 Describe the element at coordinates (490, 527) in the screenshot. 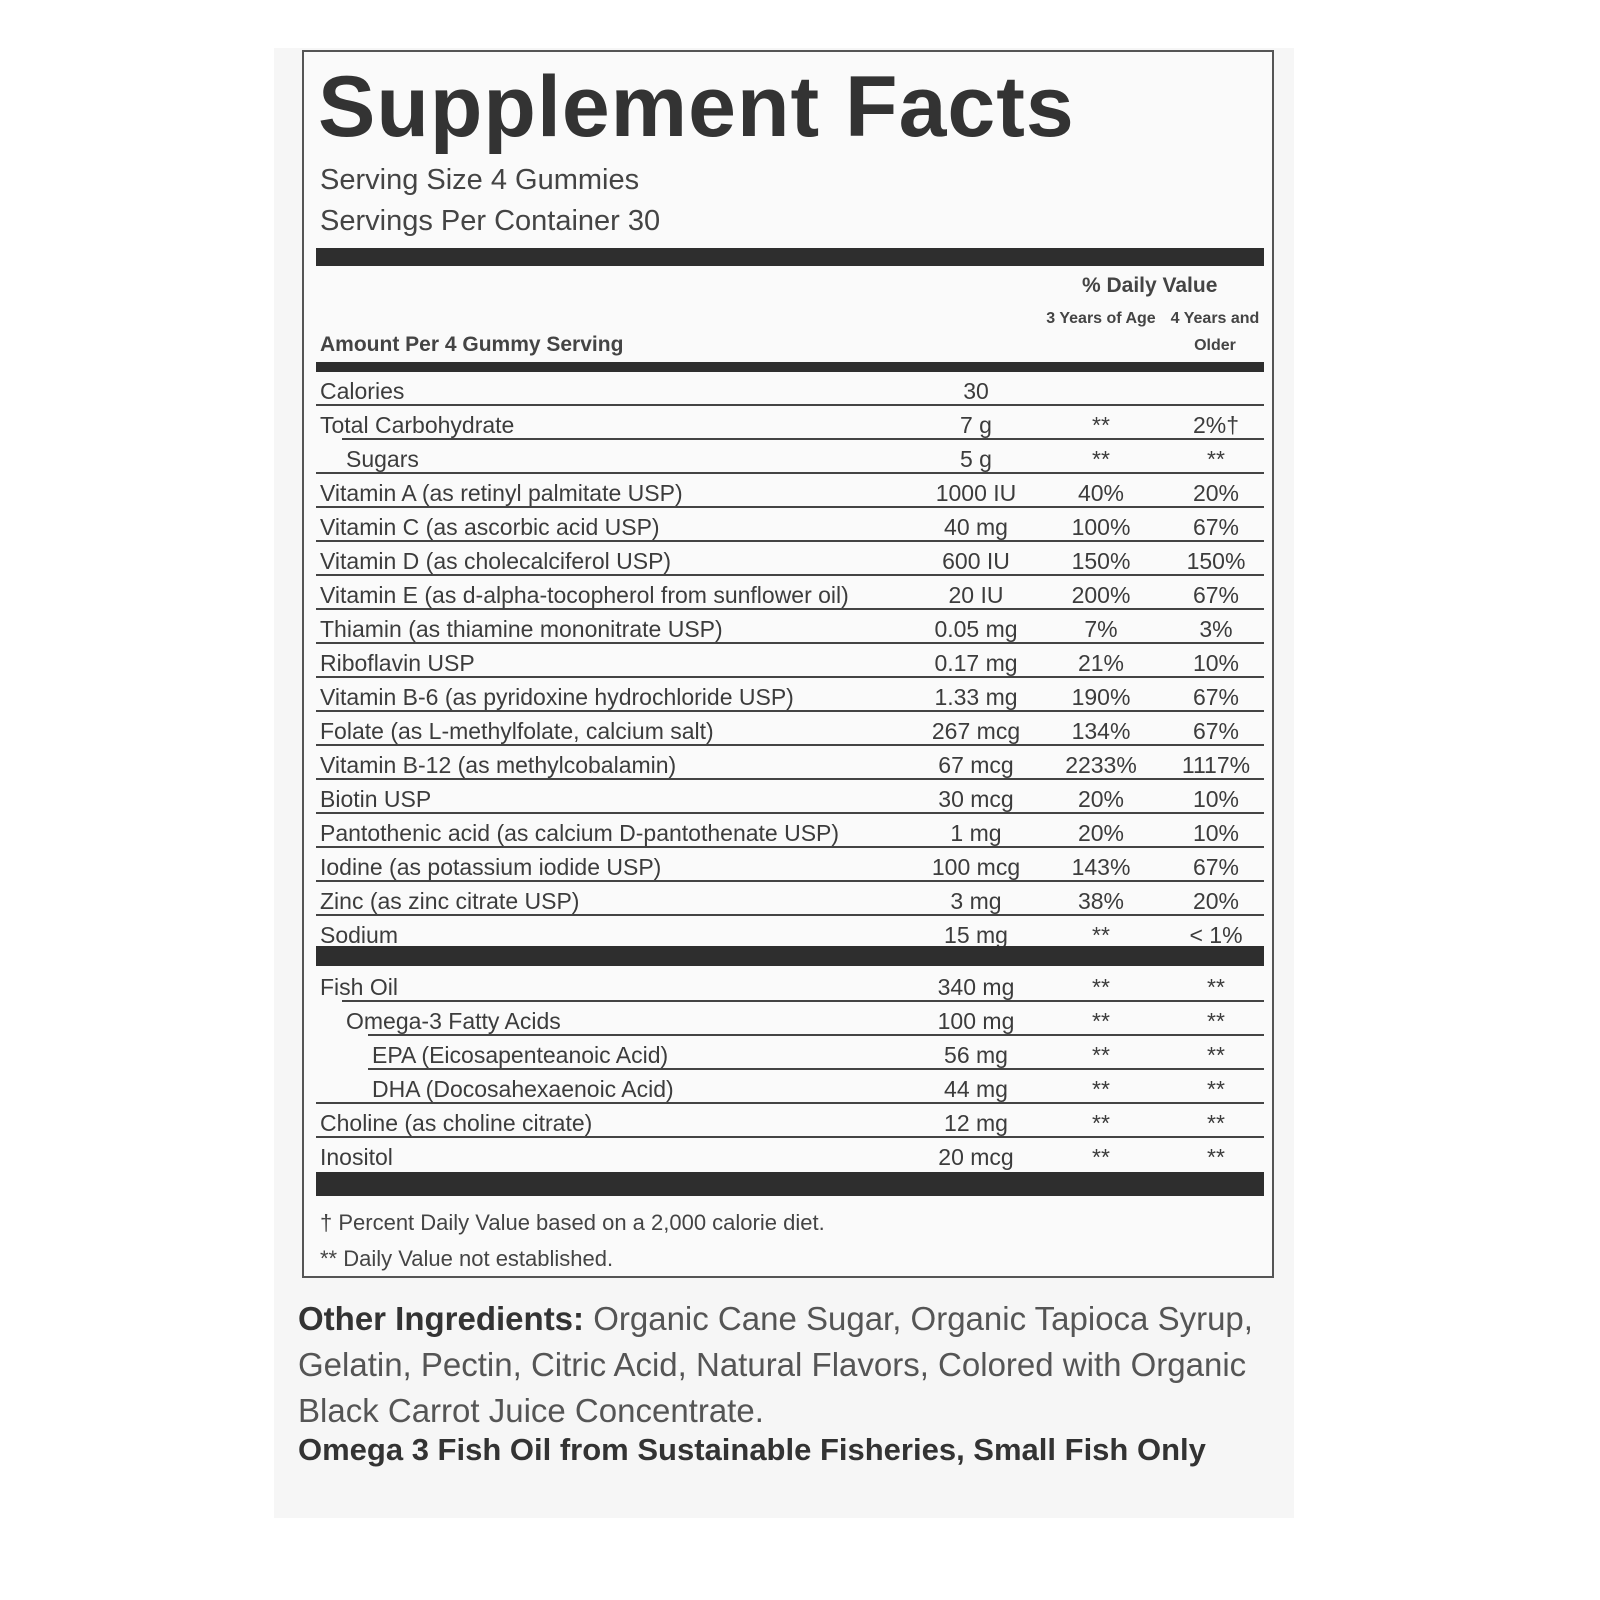

I see `nutrient-name: Vitamin C (as ascorbic acid USP)` at that location.